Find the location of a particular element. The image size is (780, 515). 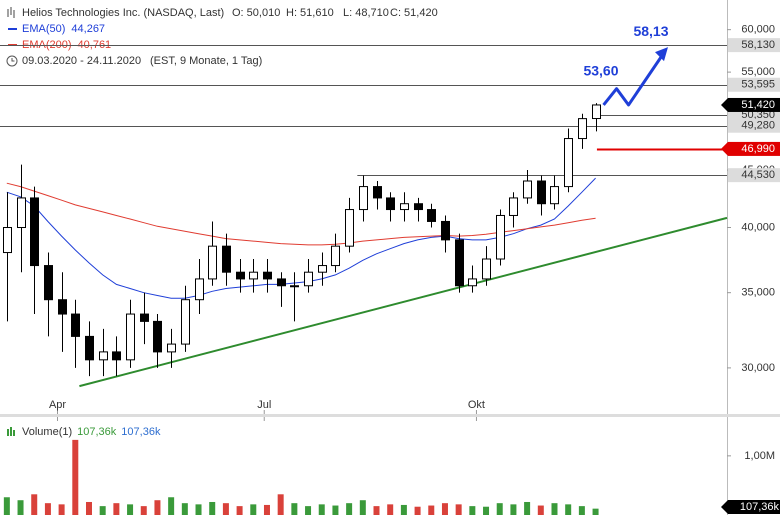

price-box-pointer is located at coordinates (724, 104).